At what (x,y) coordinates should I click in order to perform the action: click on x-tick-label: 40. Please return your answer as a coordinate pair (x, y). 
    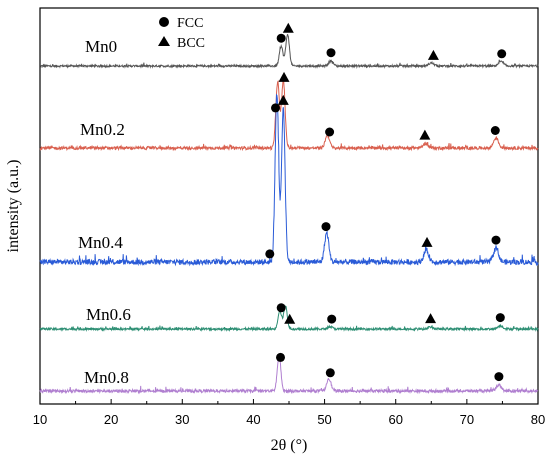
    Looking at the image, I should click on (253, 419).